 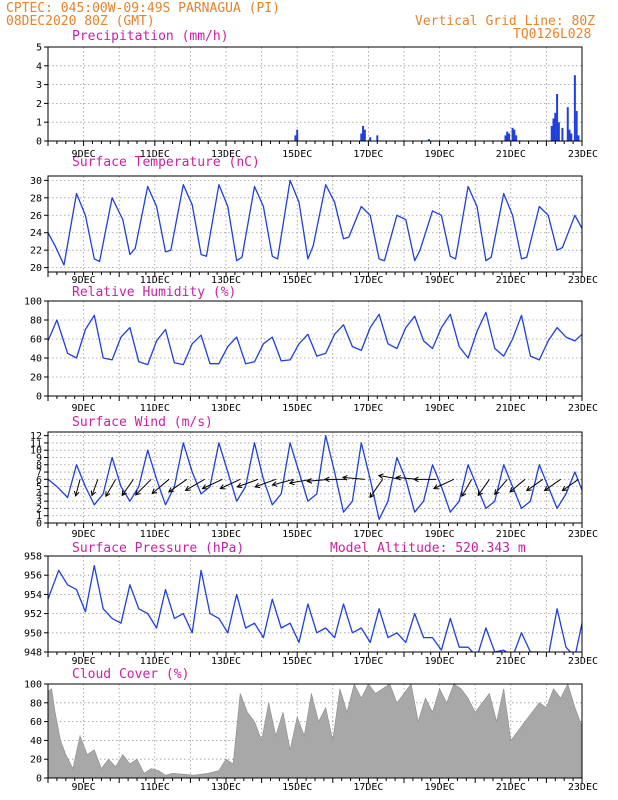 I want to click on temp-xtick-label: 19DEC, so click(x=440, y=280).